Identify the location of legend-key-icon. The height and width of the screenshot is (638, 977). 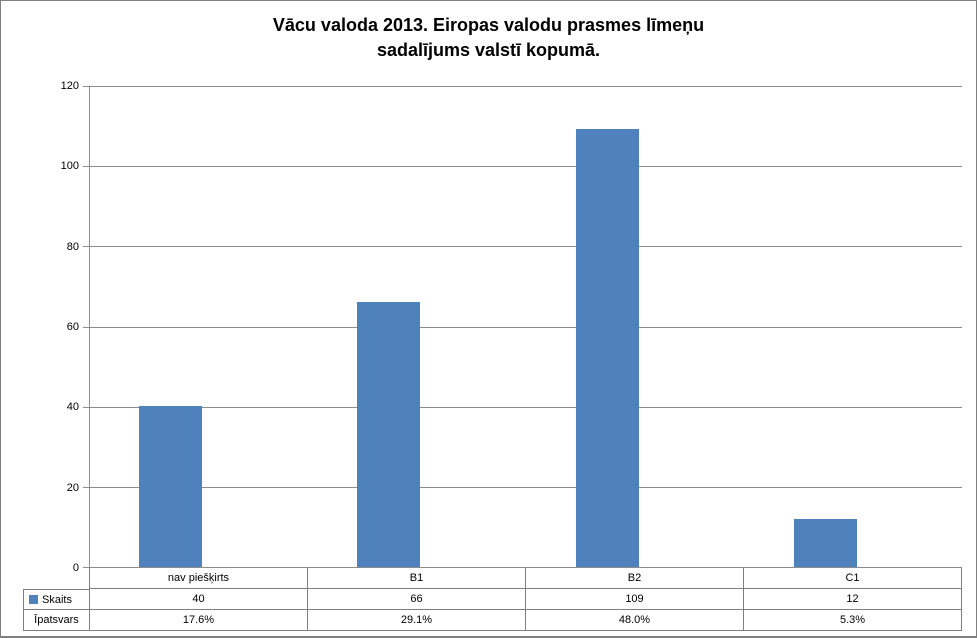
(33, 599).